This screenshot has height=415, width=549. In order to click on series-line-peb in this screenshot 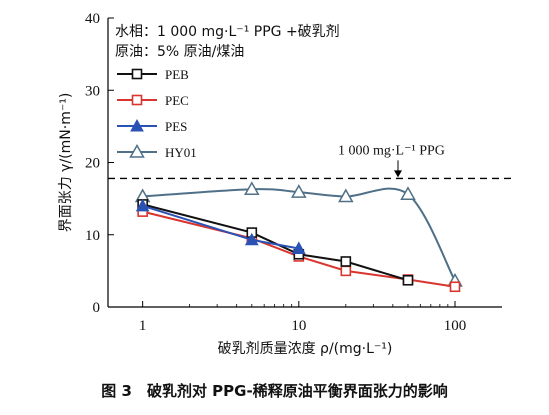, I will do `click(275, 242)`.